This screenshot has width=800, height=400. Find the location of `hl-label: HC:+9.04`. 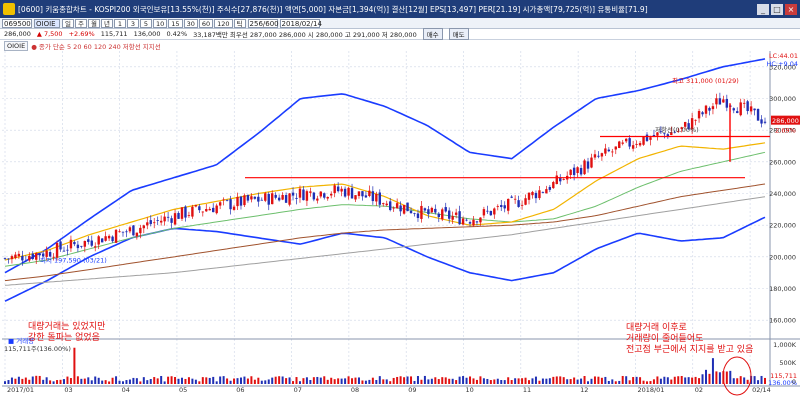

hl-label: HC:+9.04 is located at coordinates (782, 64).